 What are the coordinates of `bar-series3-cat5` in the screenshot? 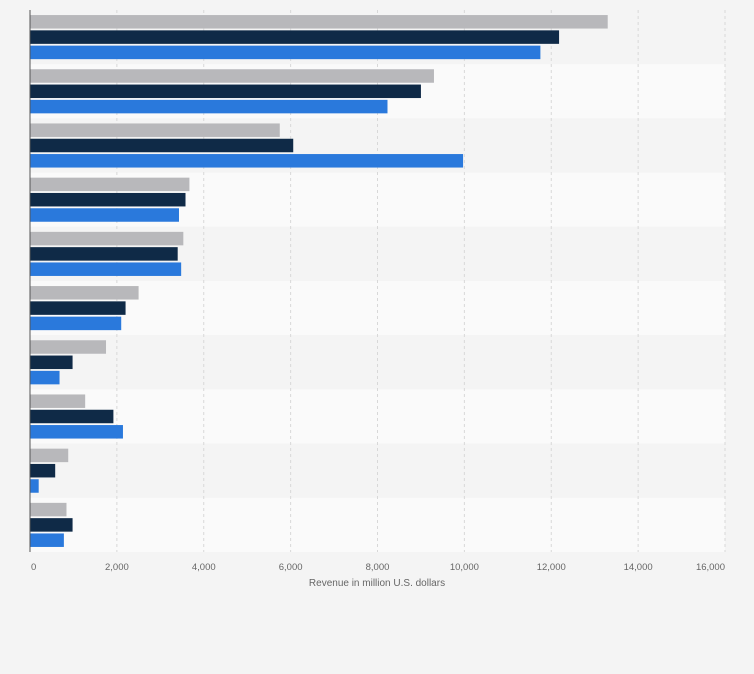 It's located at (106, 269).